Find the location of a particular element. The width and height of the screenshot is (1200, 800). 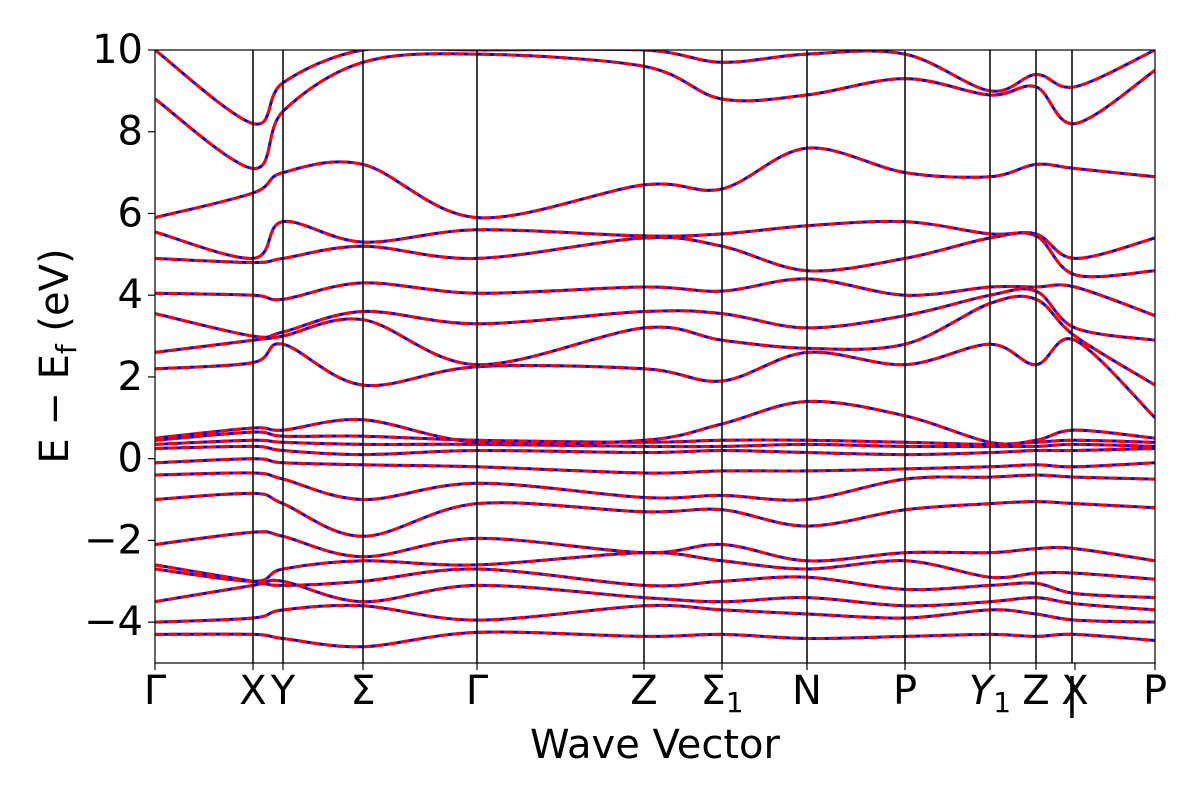

x-tick-label-8: P is located at coordinates (905, 691).